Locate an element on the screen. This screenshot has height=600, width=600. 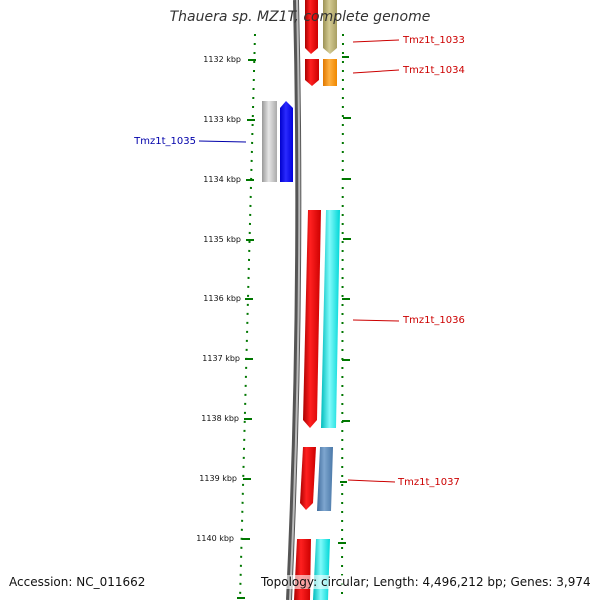
gene-label-tmz1t-1033: Tmz1t_1033 is located at coordinates (433, 40).